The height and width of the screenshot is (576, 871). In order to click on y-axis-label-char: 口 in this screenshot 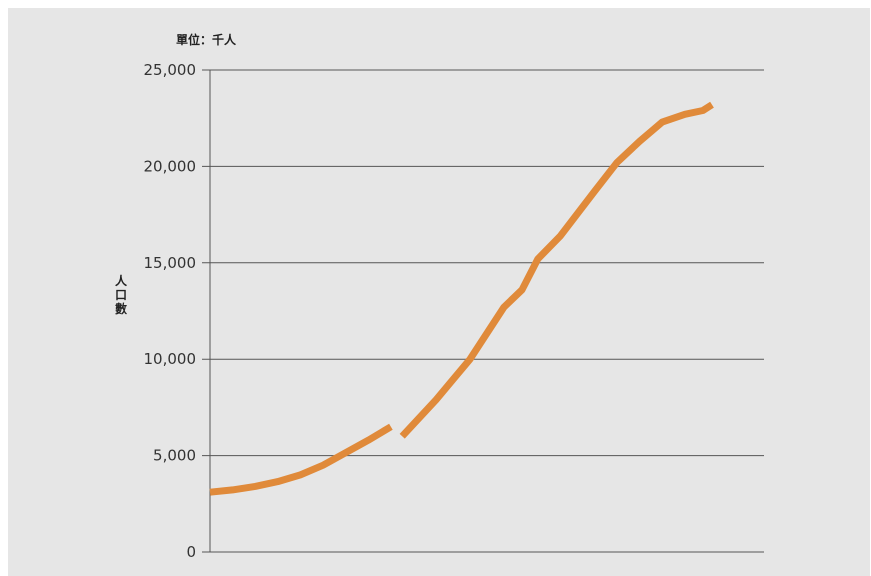, I will do `click(121, 295)`.